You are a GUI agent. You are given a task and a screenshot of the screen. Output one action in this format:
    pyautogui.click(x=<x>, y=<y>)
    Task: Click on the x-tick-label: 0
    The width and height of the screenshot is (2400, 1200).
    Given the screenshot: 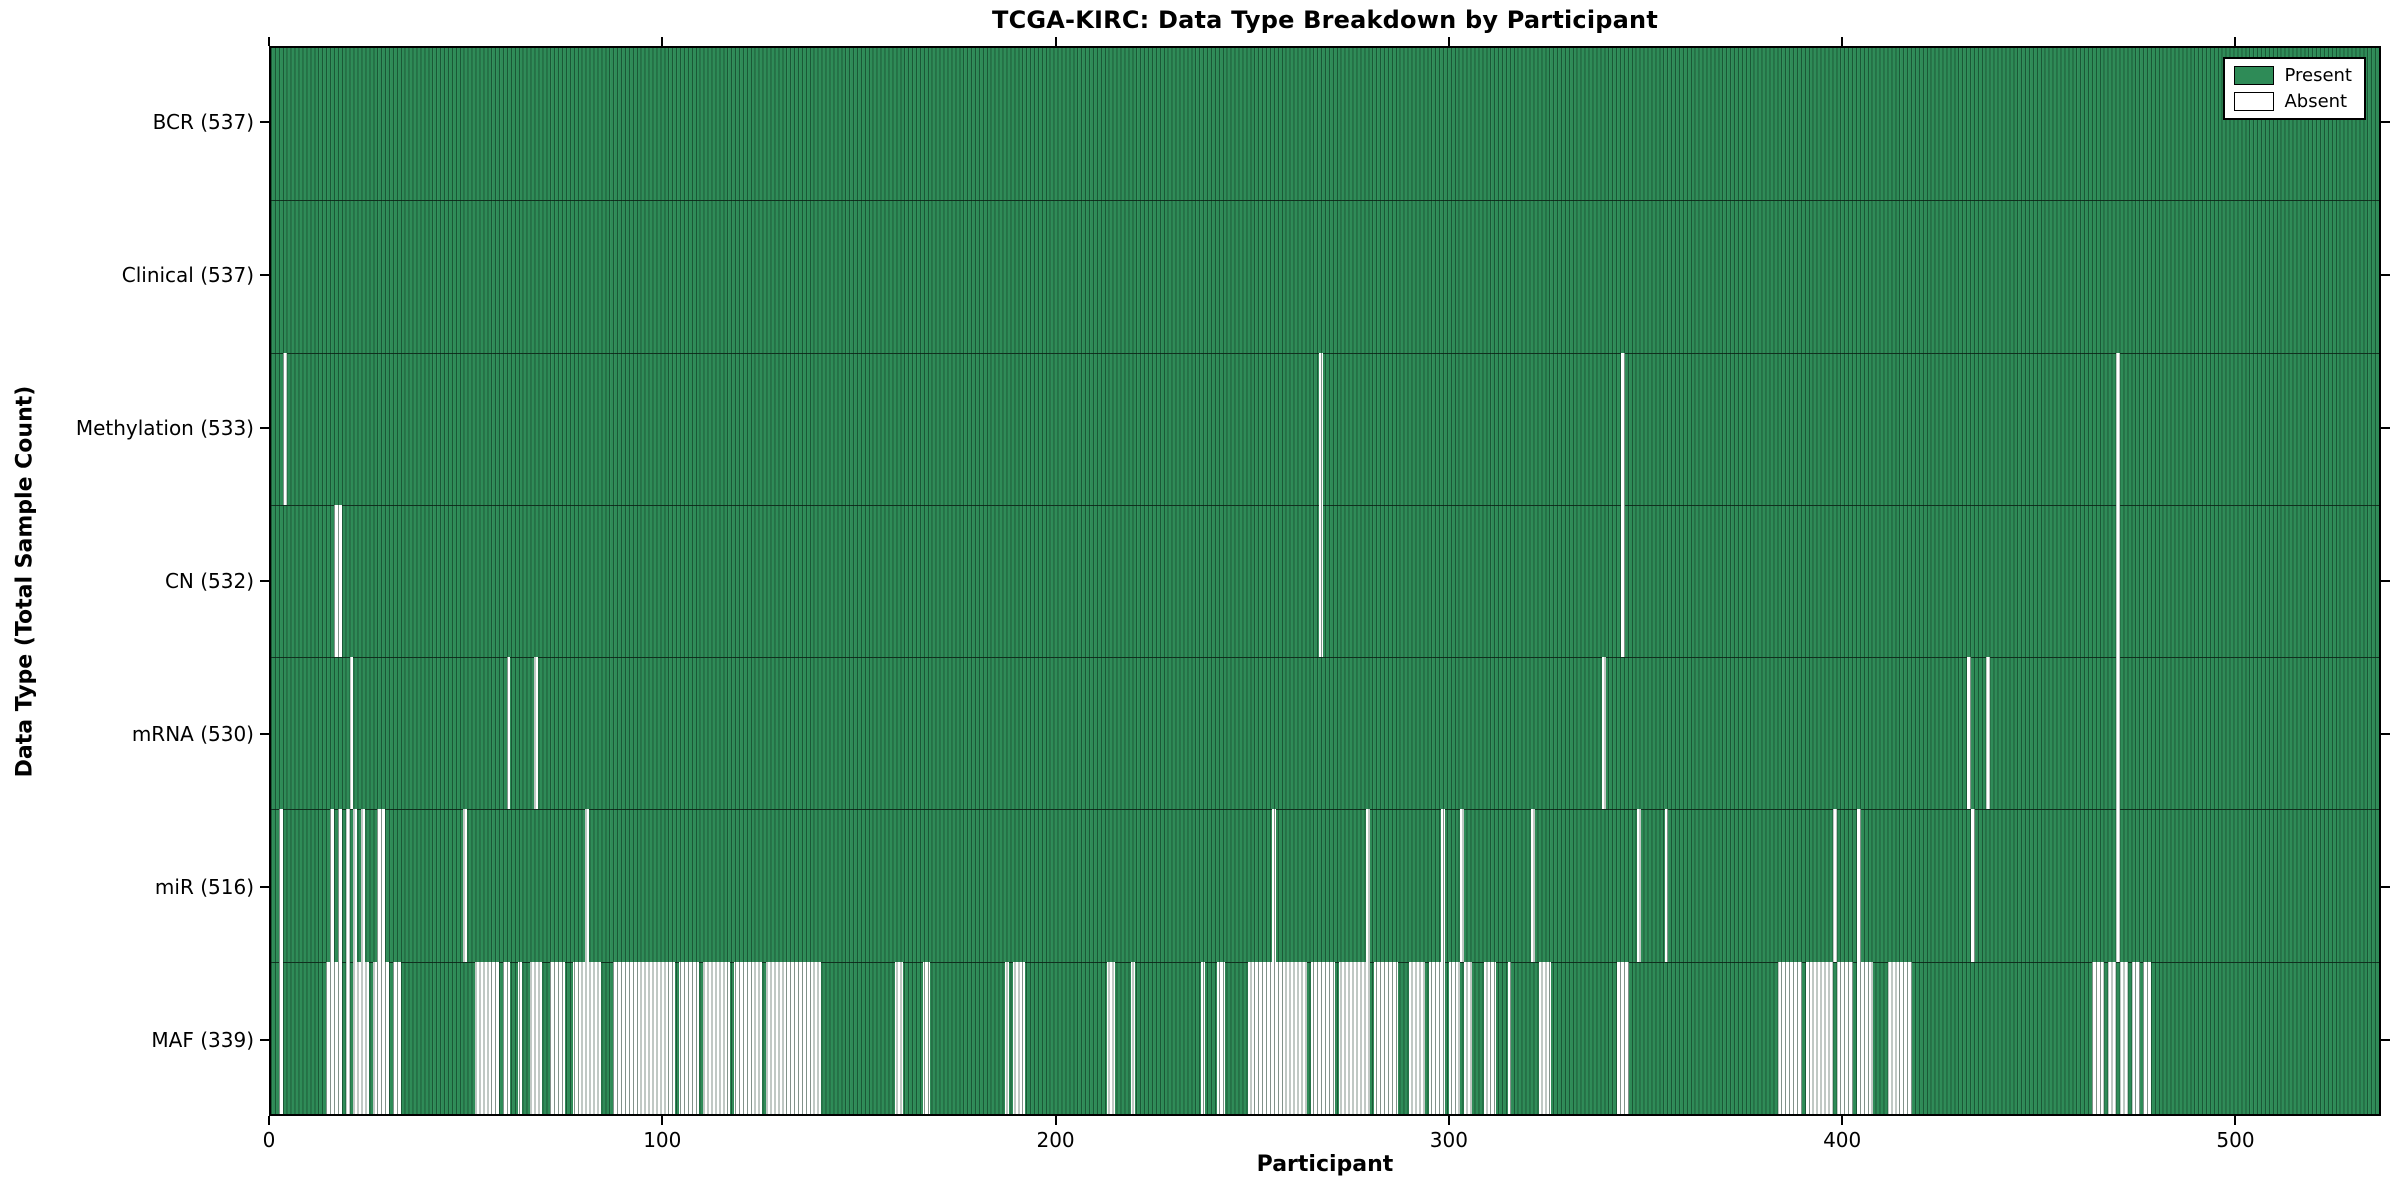 What is the action you would take?
    pyautogui.click(x=269, y=1140)
    